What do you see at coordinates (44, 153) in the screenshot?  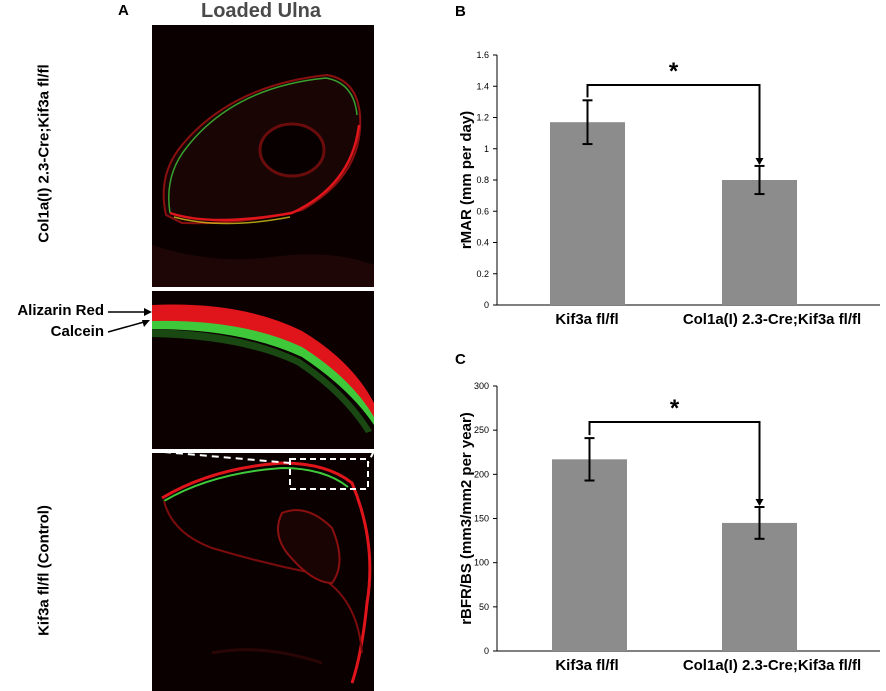 I see `top-genotype-label: Col1a(I) 2.3-Cre;Kif3a fl/fl` at bounding box center [44, 153].